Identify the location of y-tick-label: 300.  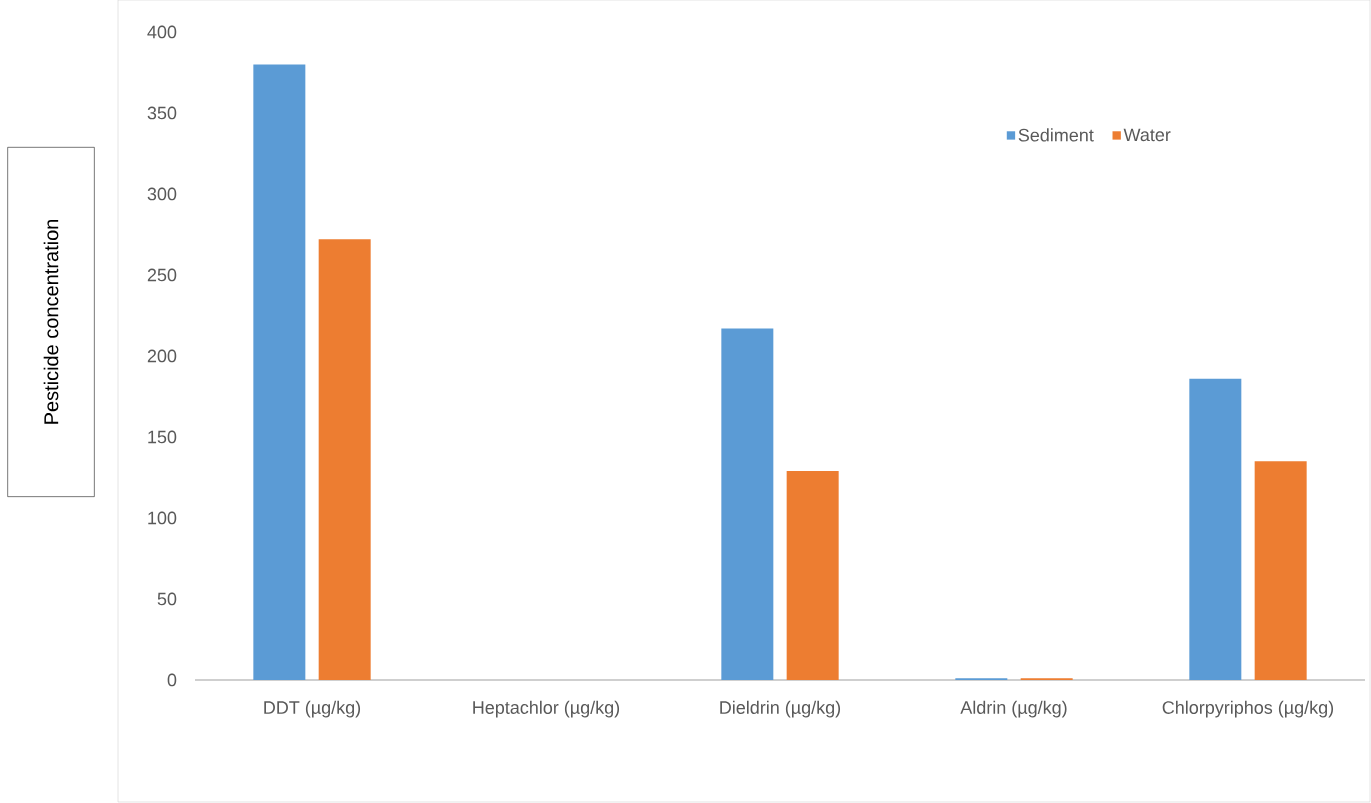
(162, 194).